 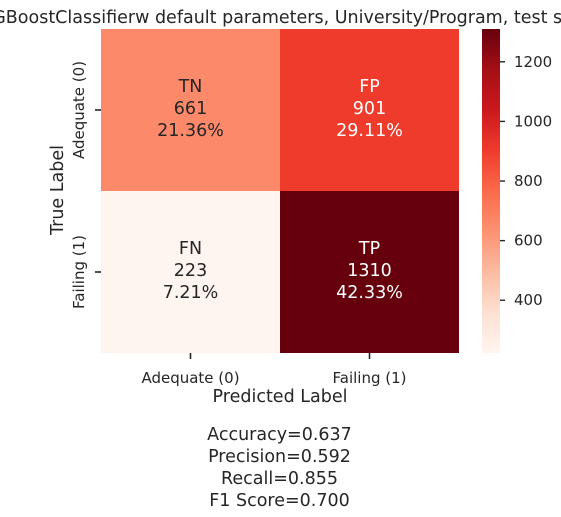 What do you see at coordinates (369, 87) in the screenshot?
I see `cell-fp-label: FP` at bounding box center [369, 87].